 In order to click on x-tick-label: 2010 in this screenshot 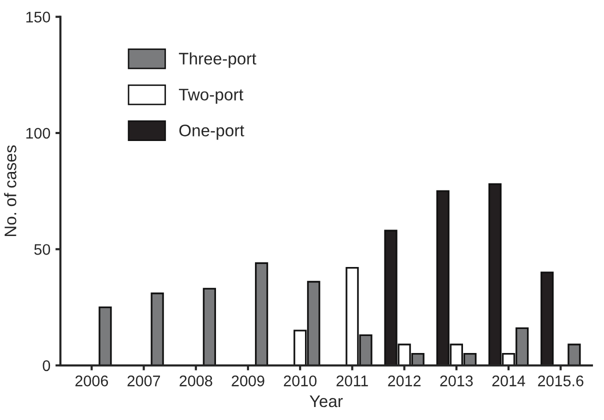, I will do `click(300, 381)`.